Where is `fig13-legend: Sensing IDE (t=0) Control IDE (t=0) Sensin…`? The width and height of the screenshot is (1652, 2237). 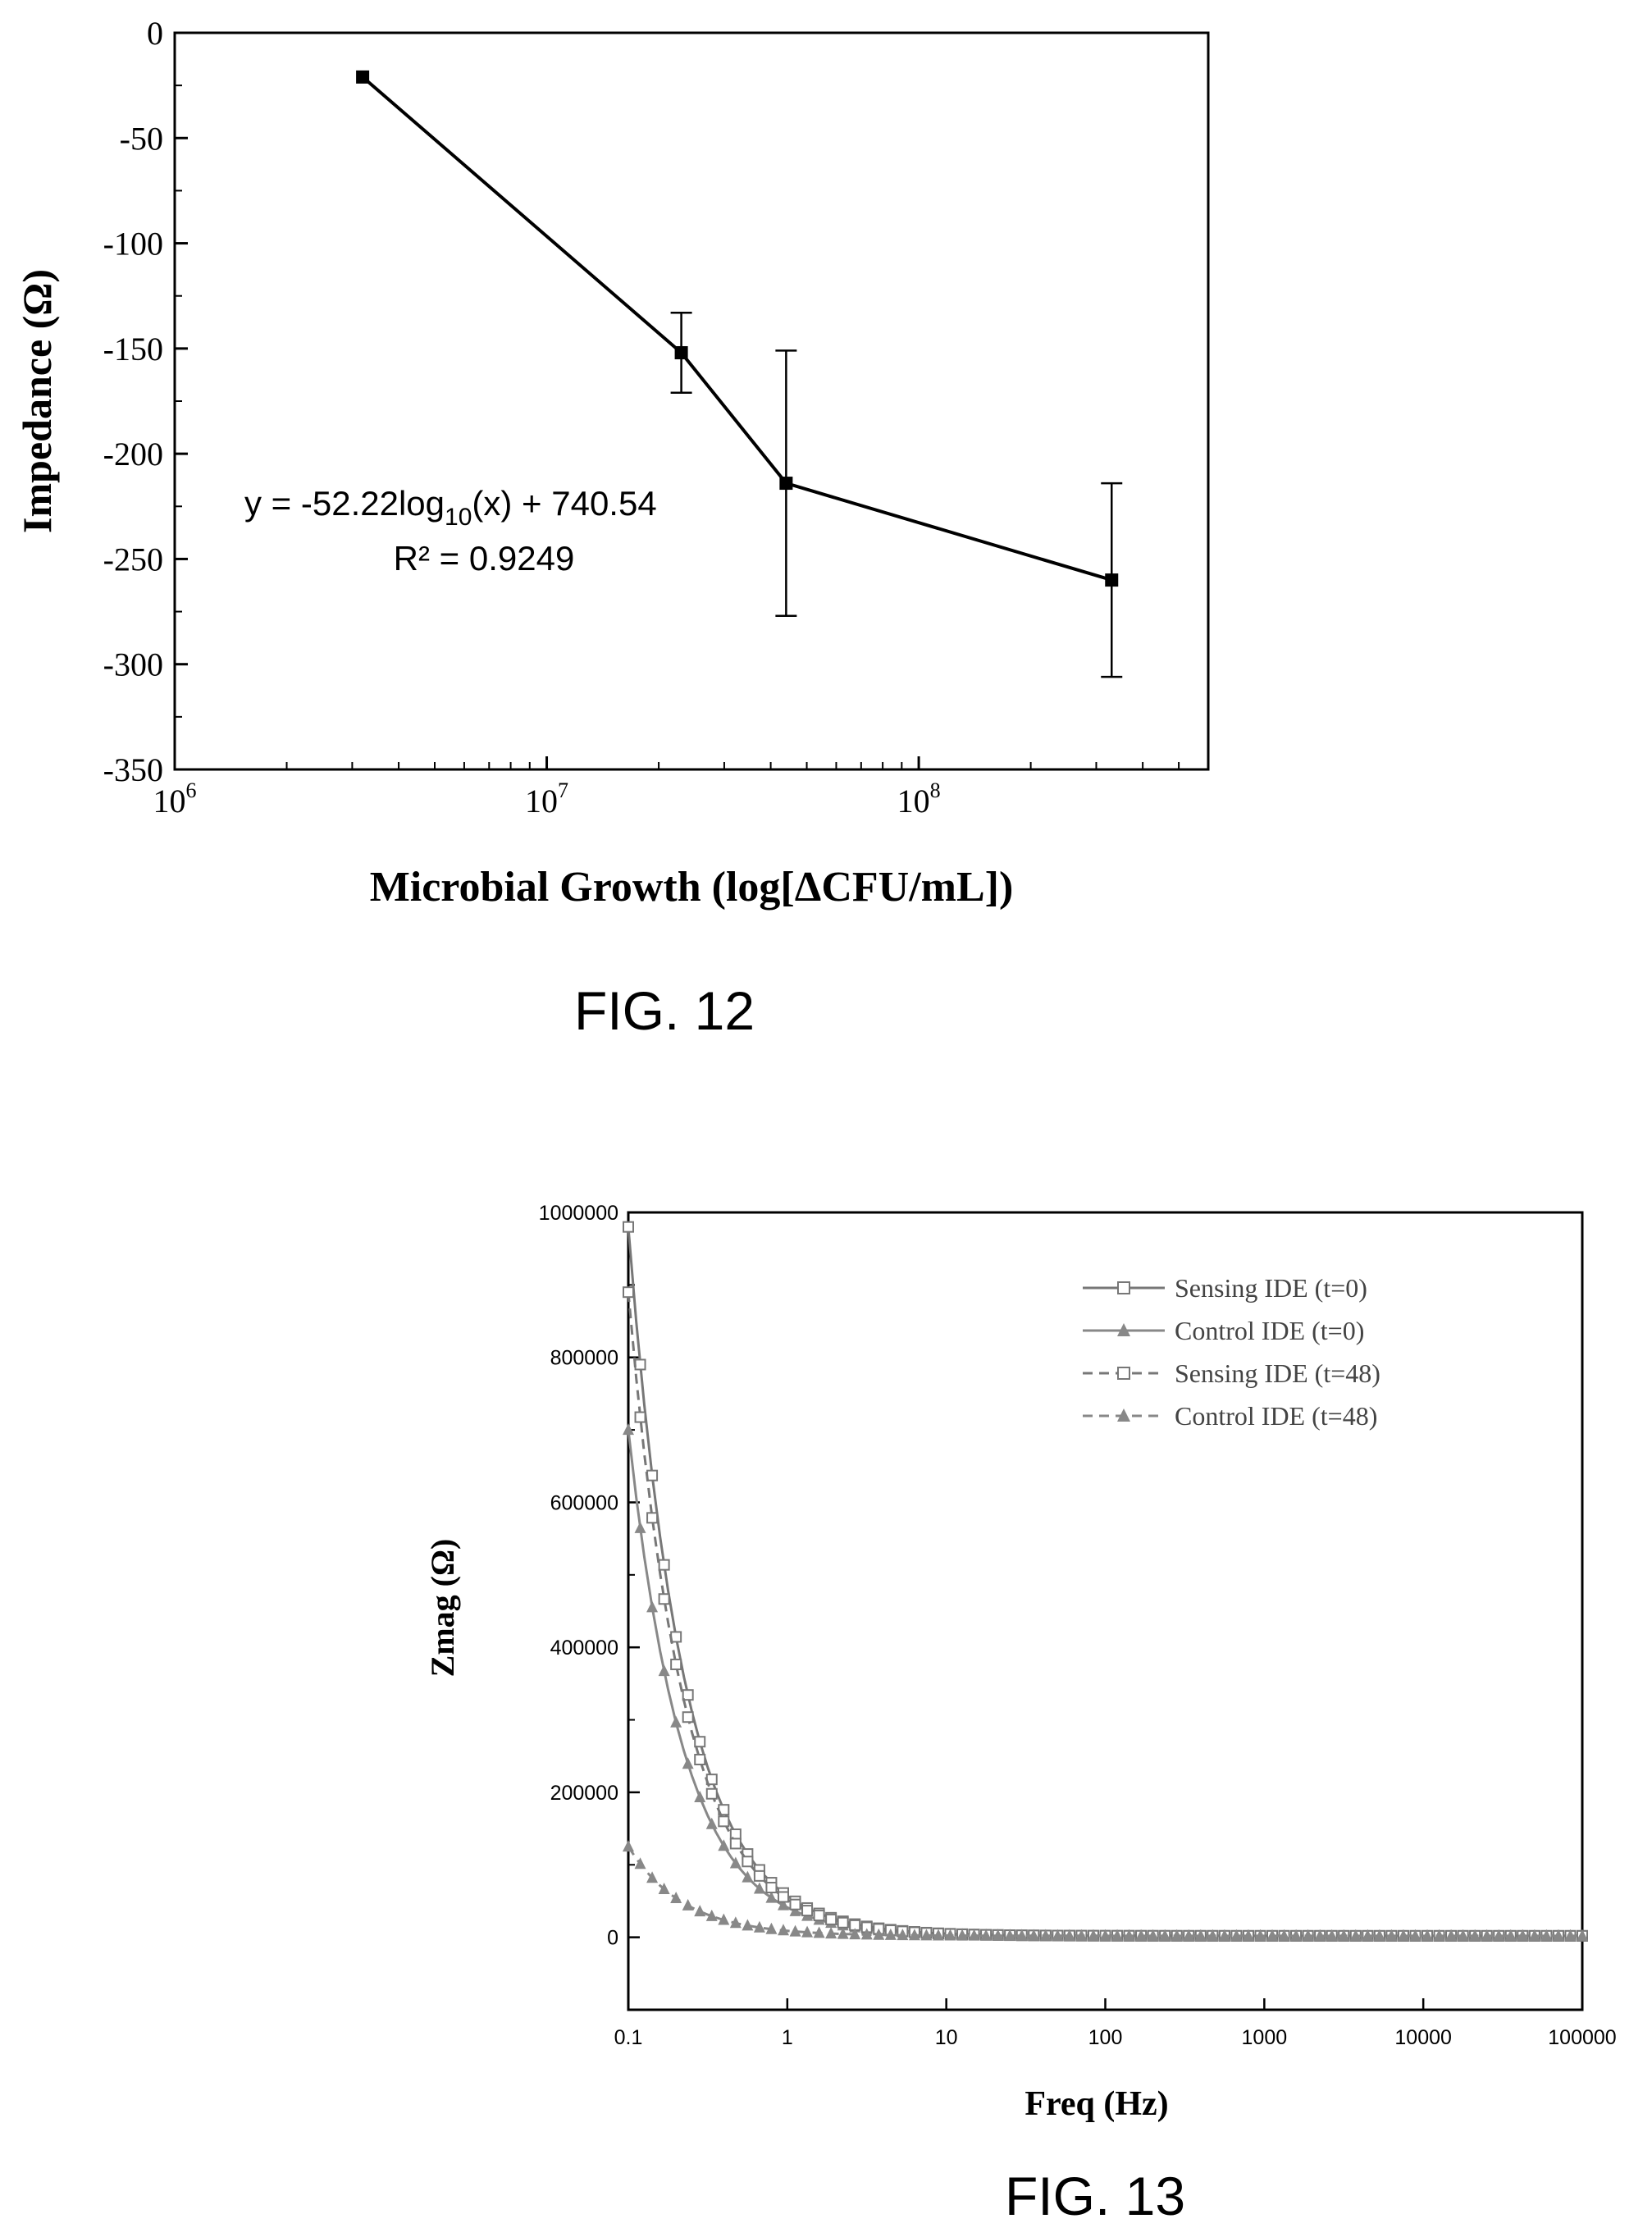
fig13-legend: Sensing IDE (t=0) Control IDE (t=0) Sensin… is located at coordinates (1231, 1352).